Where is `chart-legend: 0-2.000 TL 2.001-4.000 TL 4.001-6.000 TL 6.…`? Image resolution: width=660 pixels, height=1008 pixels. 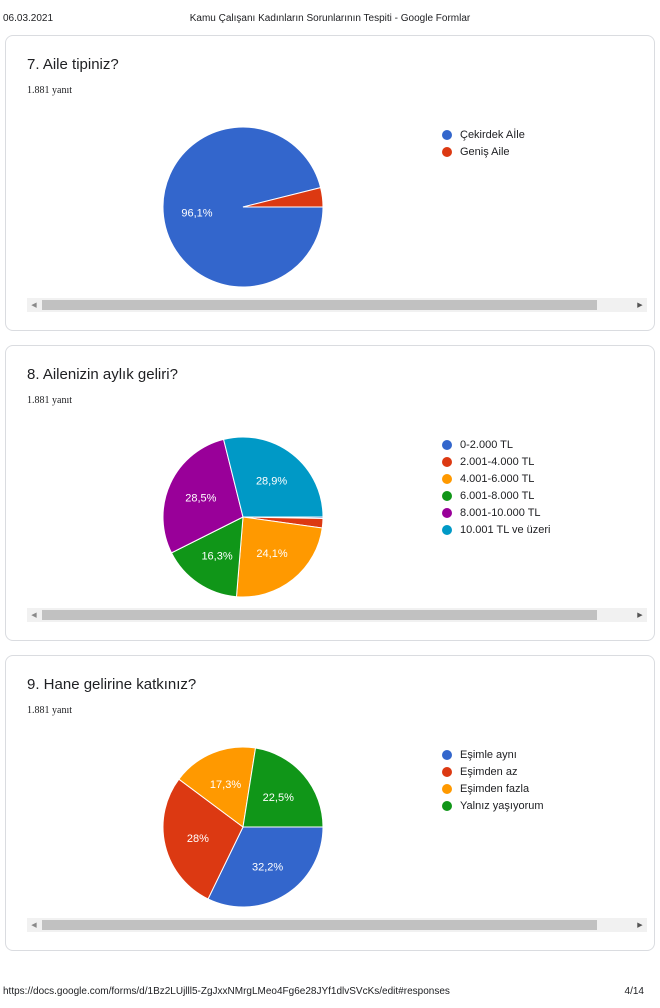
chart-legend: 0-2.000 TL 2.001-4.000 TL 4.001-6.000 TL 6.… is located at coordinates (496, 487).